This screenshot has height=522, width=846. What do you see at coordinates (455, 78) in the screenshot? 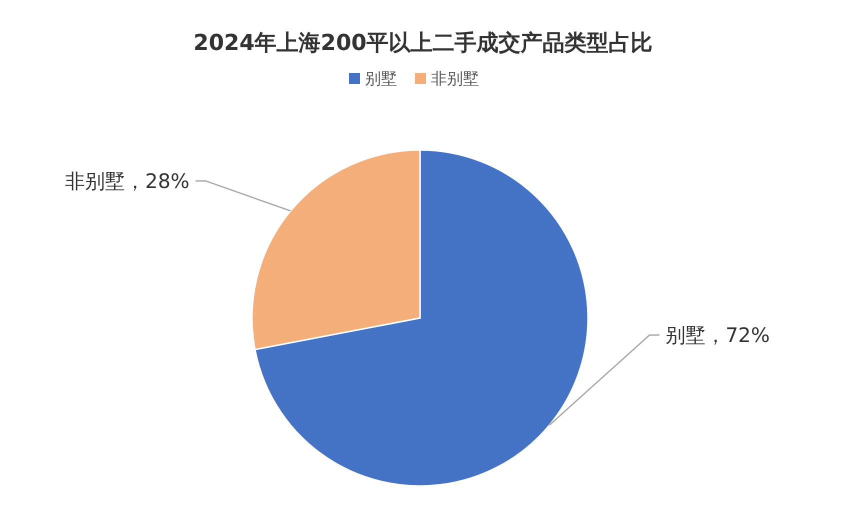
I see `legend-label: 非别墅` at bounding box center [455, 78].